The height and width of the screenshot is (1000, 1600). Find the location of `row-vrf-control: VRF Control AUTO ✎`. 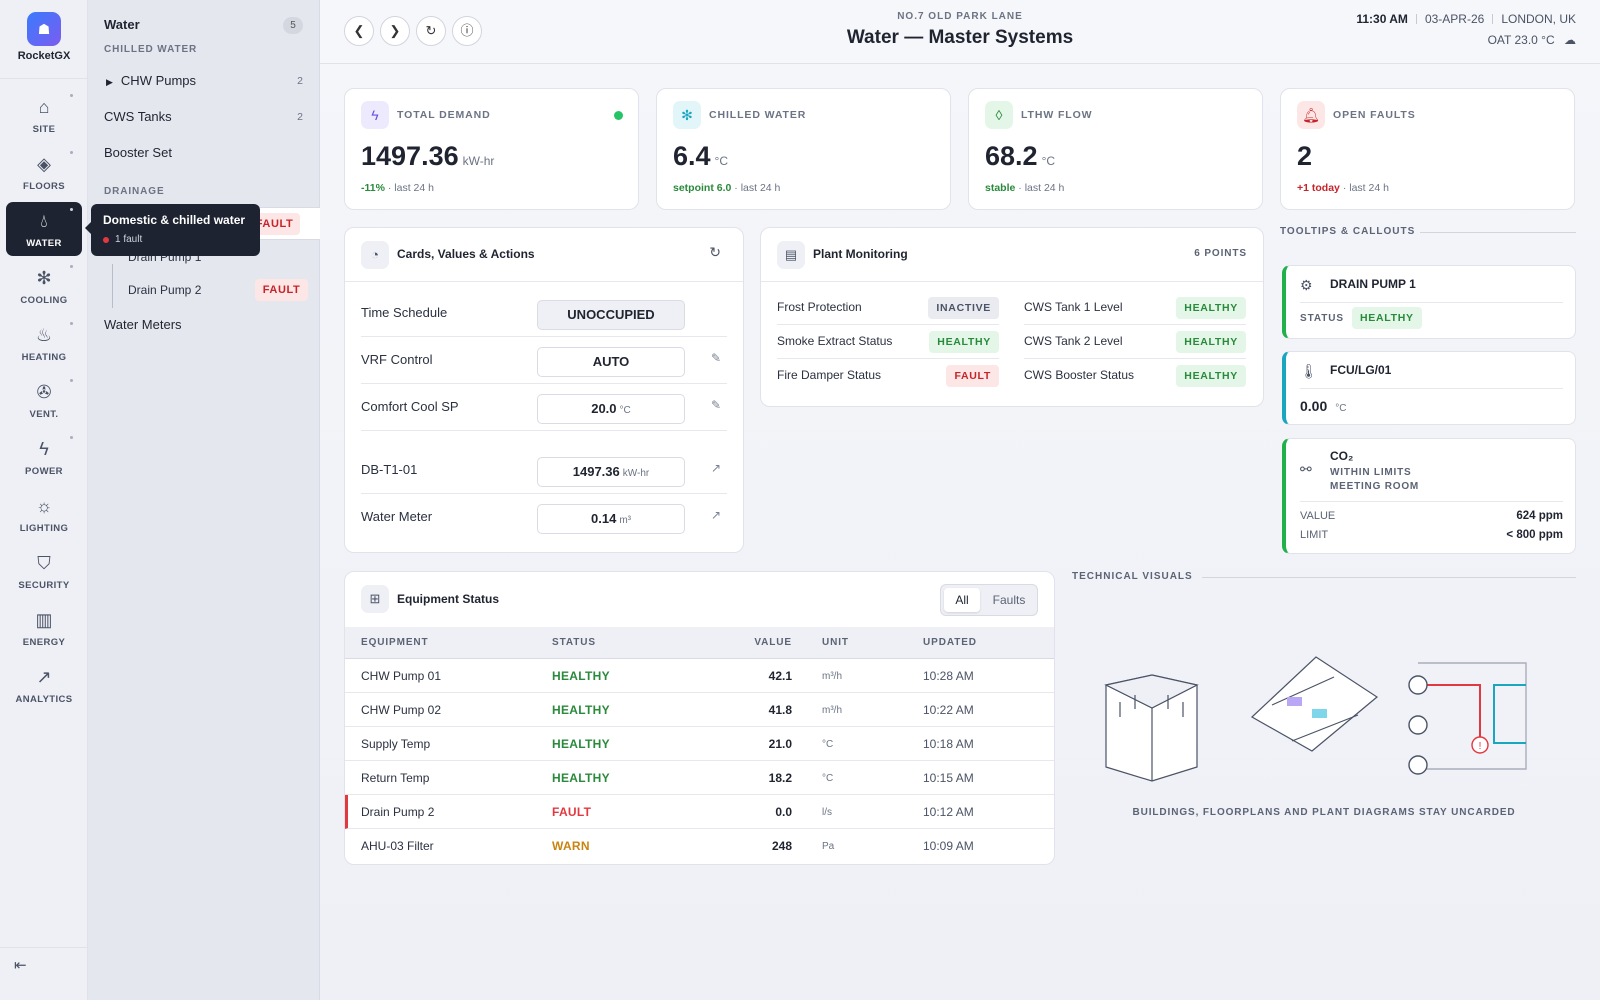

row-vrf-control: VRF Control AUTO ✎ is located at coordinates (544, 360).